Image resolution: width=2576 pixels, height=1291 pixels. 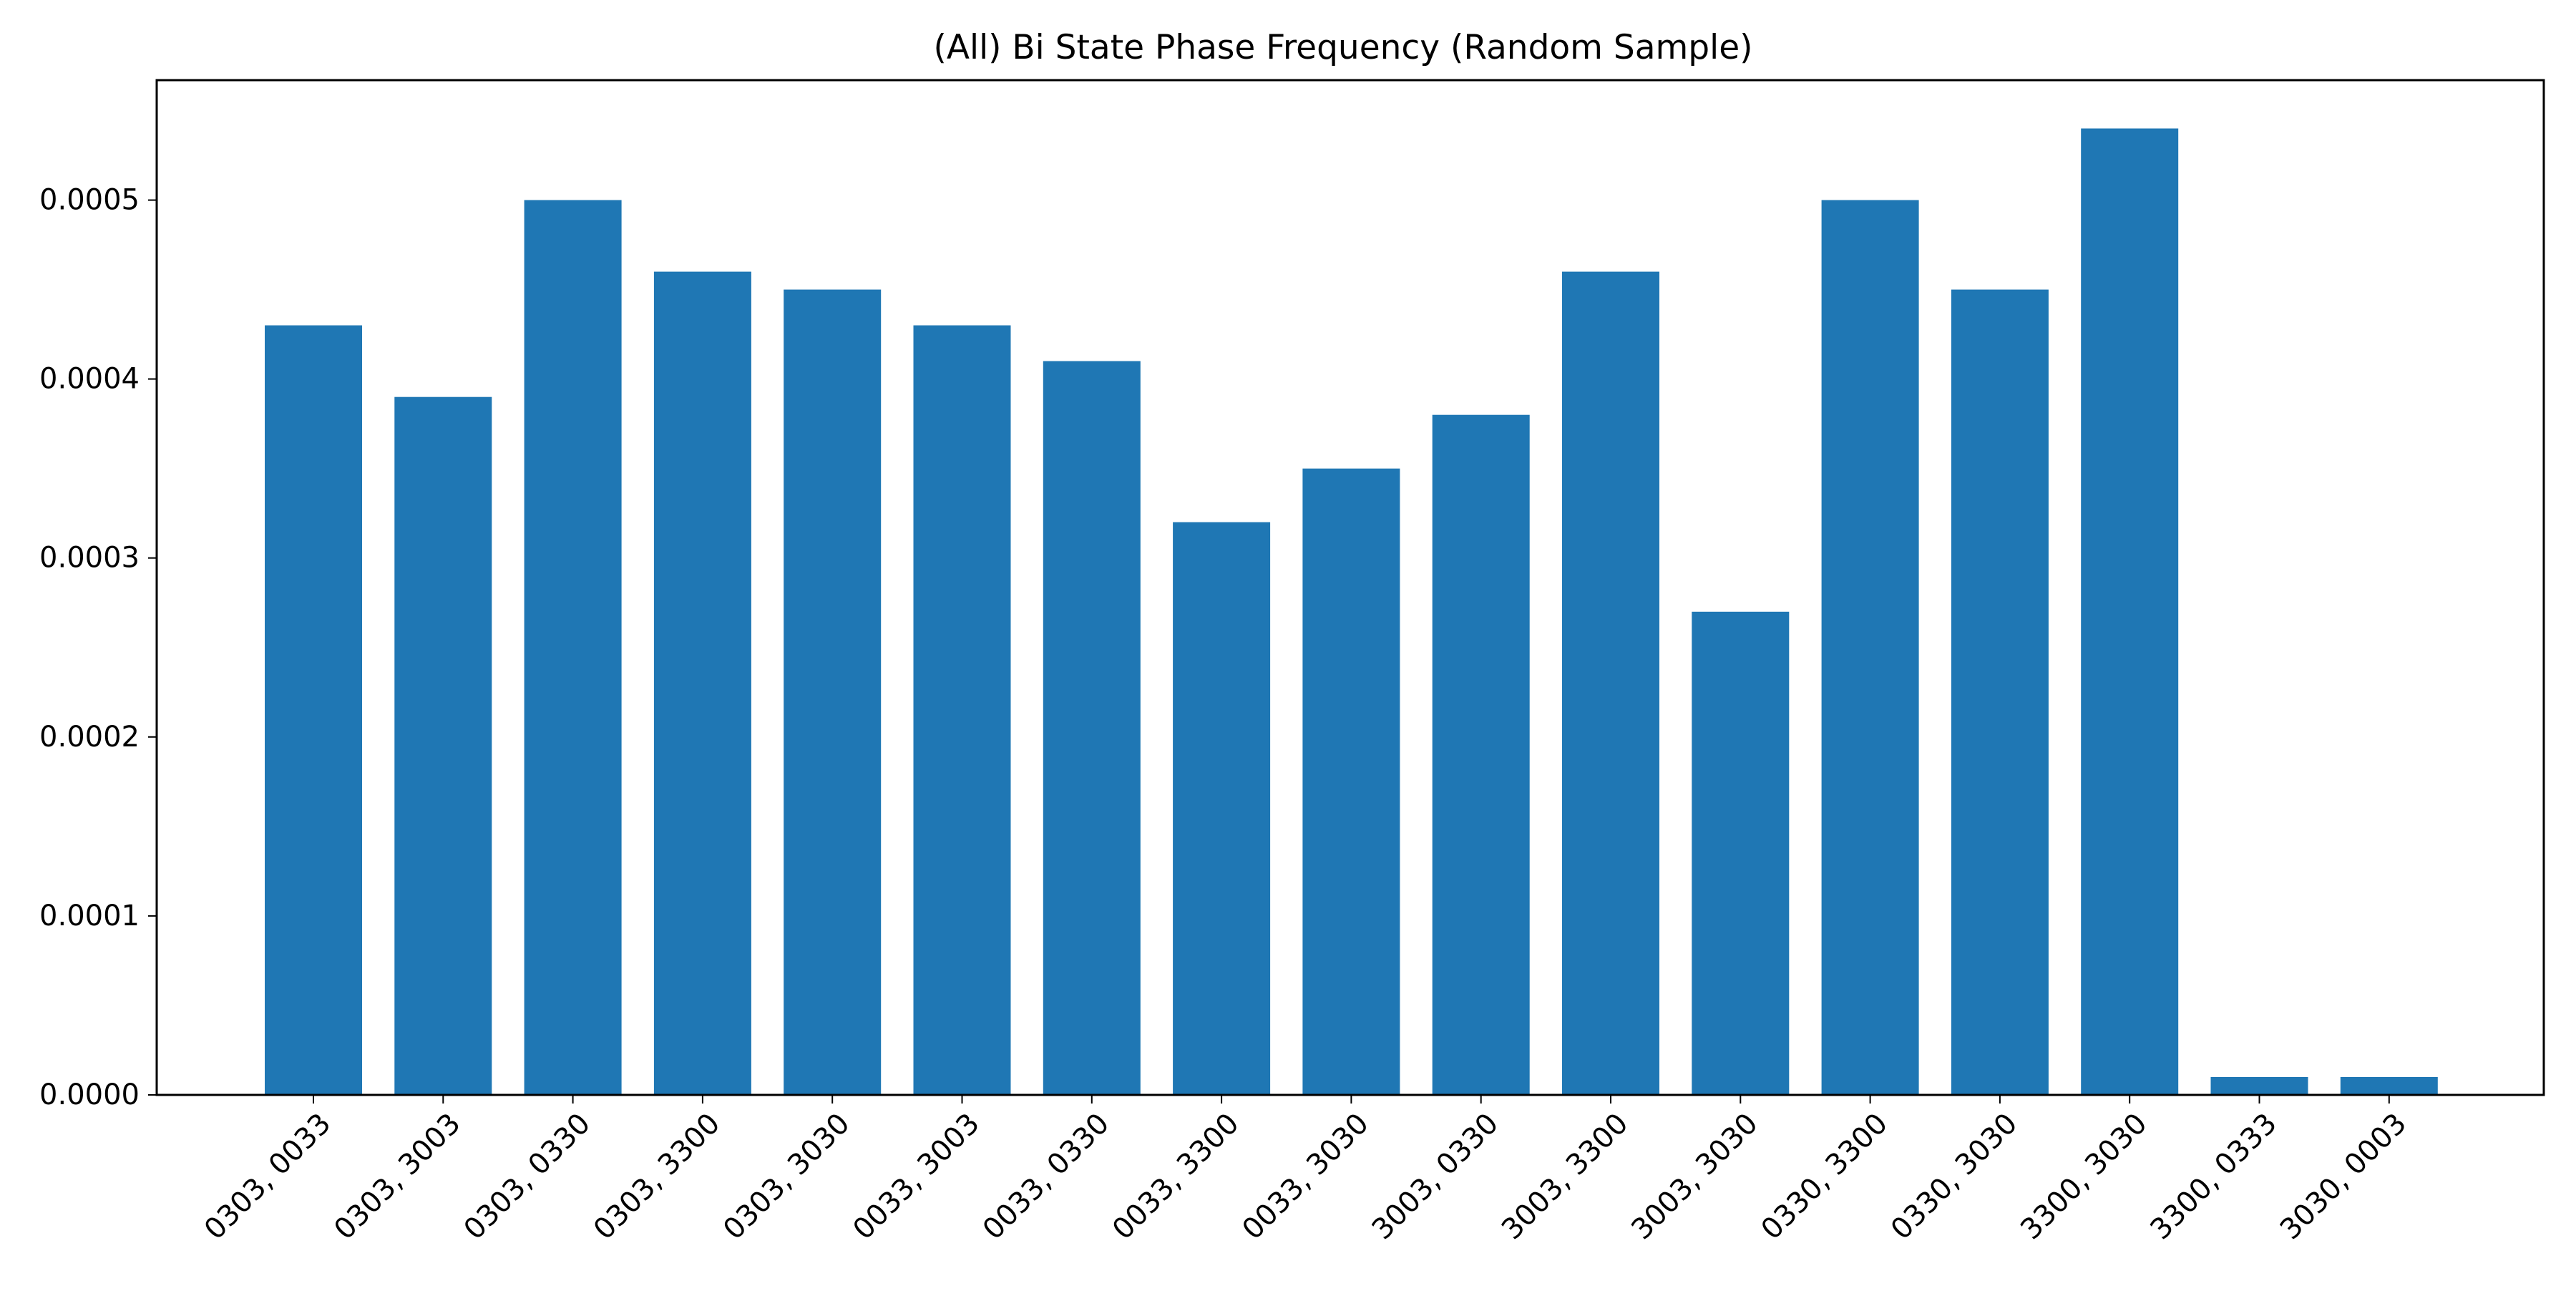 What do you see at coordinates (1565, 1176) in the screenshot?
I see `x-tick-label: 3003, 3300` at bounding box center [1565, 1176].